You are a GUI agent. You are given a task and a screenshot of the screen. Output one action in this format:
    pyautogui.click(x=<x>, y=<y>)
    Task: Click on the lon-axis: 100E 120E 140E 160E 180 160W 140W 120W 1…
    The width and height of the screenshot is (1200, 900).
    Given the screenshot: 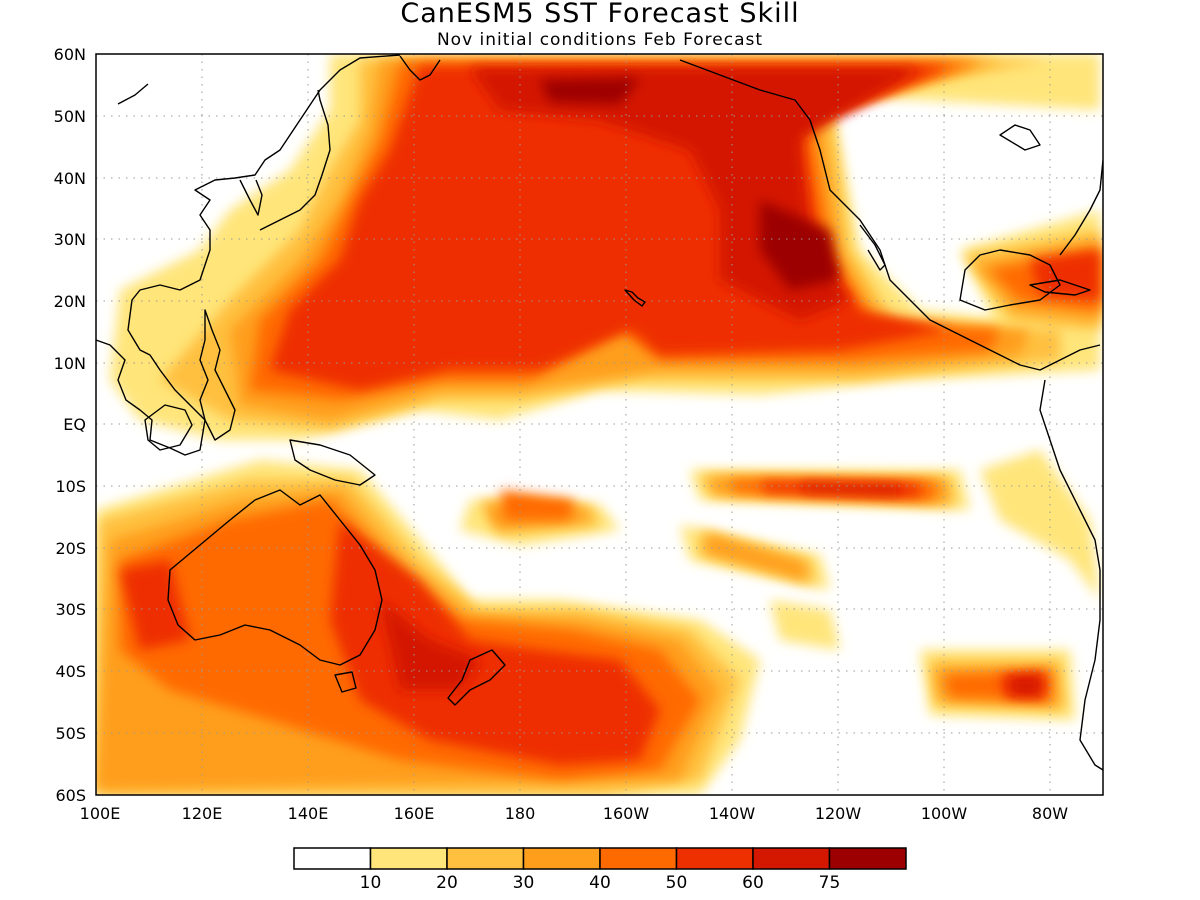 What is the action you would take?
    pyautogui.click(x=574, y=813)
    